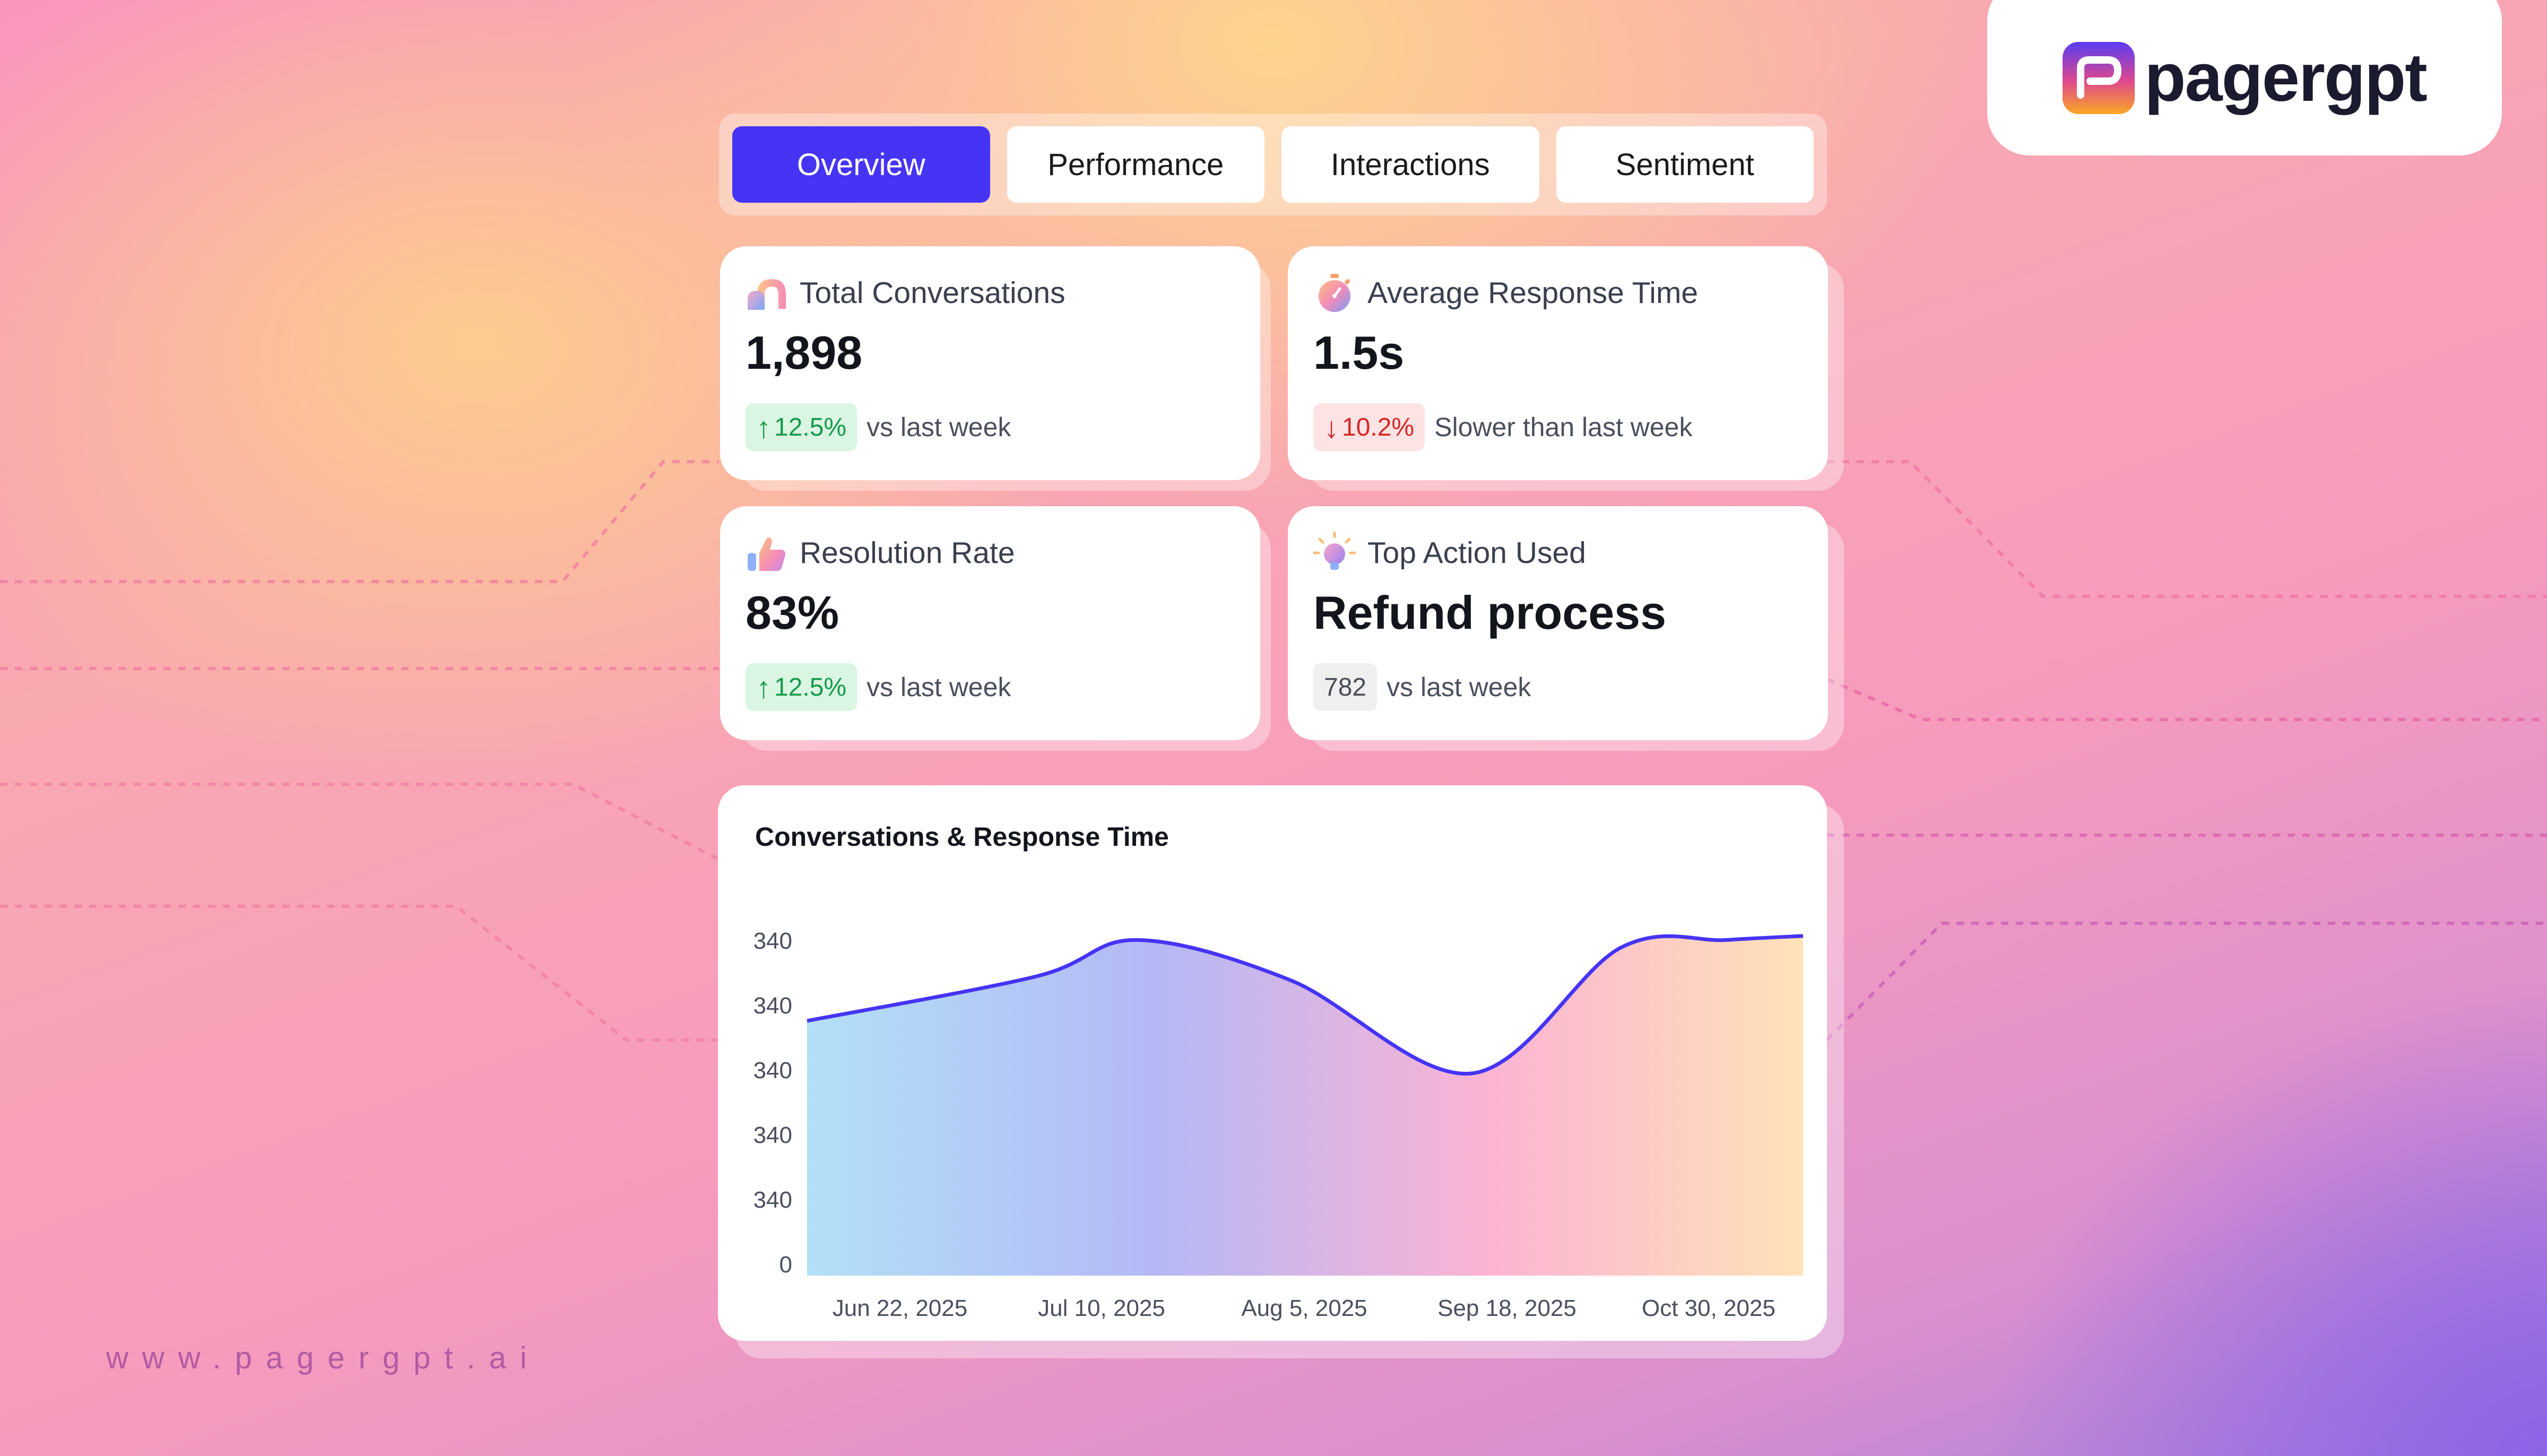 Image resolution: width=2547 pixels, height=1456 pixels. Describe the element at coordinates (2286, 78) in the screenshot. I see `brand-name: pagergpt` at that location.